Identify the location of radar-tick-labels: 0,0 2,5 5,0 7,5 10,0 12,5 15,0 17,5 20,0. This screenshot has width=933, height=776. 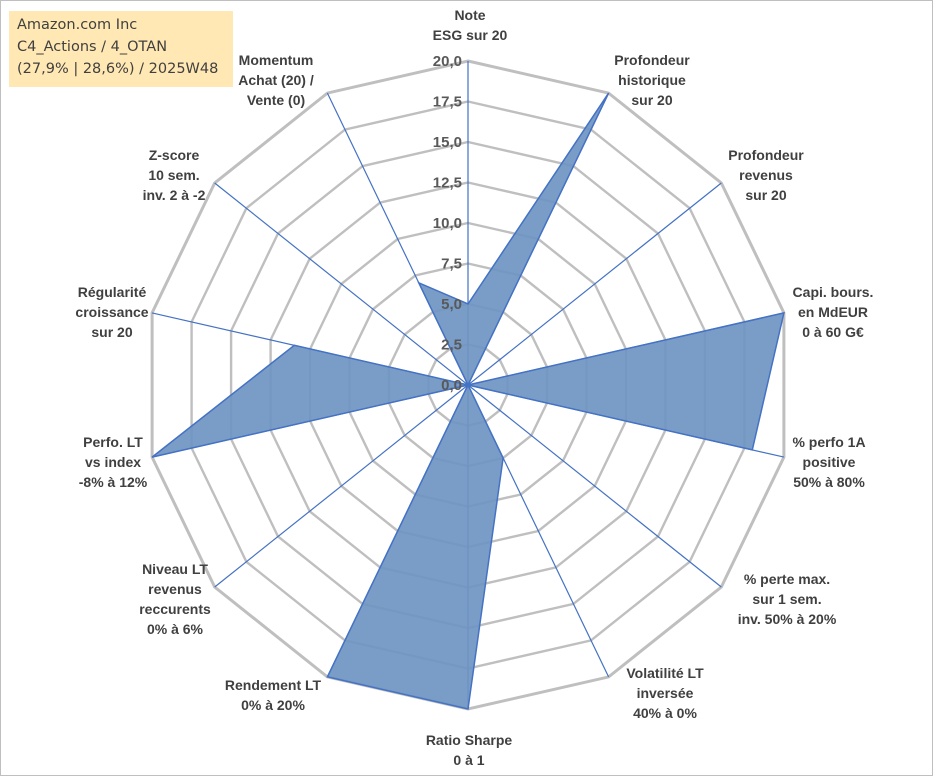
(447, 223).